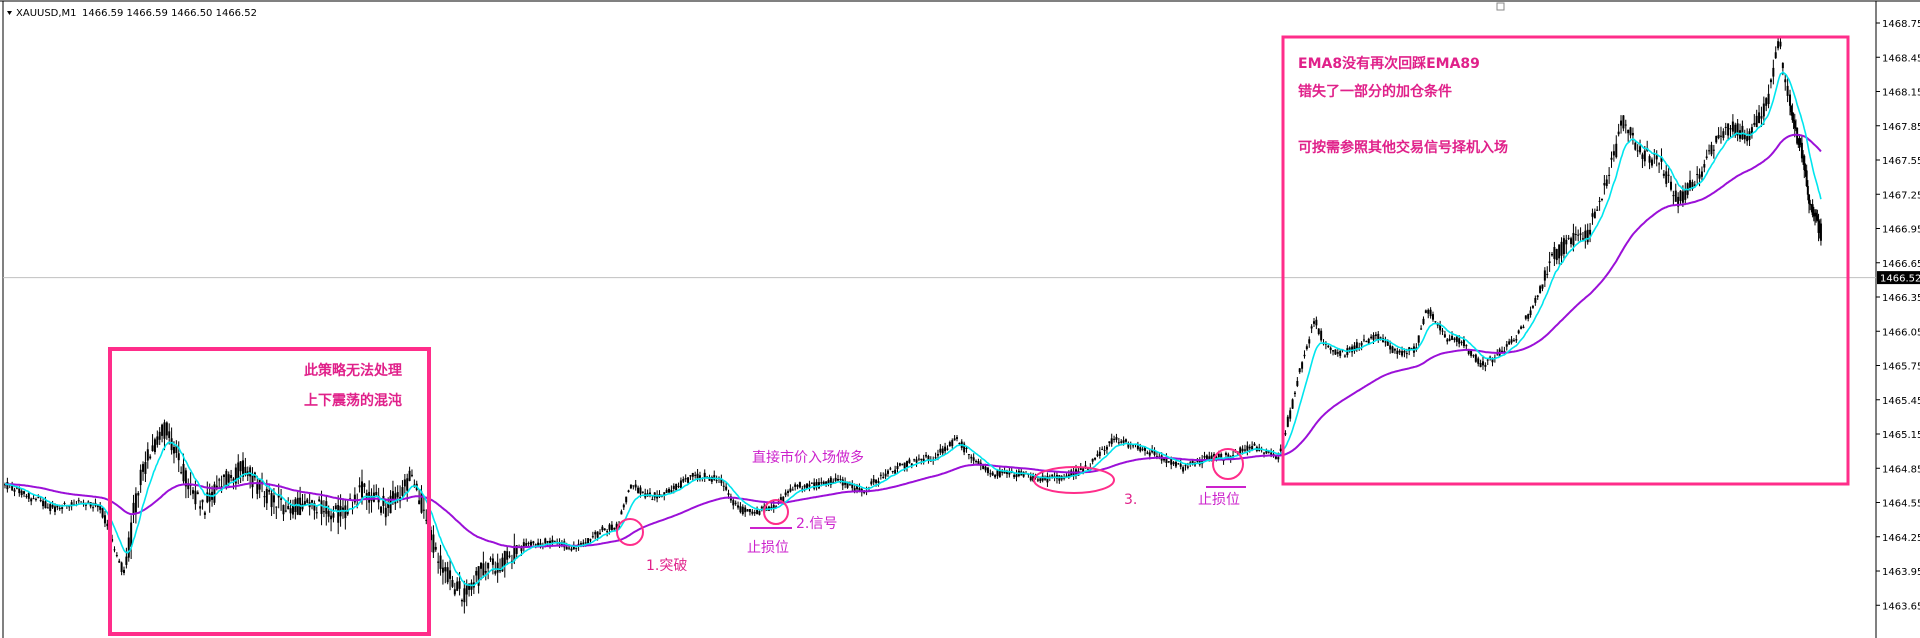 This screenshot has height=638, width=1920. Describe the element at coordinates (1901, 24) in the screenshot. I see `y-tick-label: 1468.75` at that location.